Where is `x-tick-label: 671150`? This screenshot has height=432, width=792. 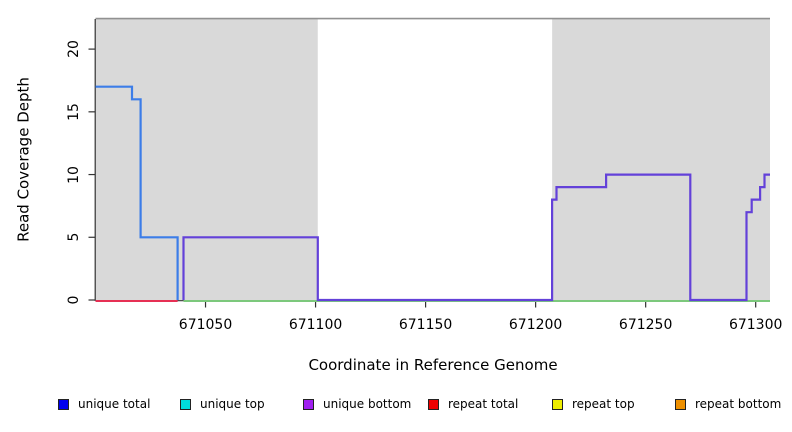 x-tick-label: 671150 is located at coordinates (425, 325).